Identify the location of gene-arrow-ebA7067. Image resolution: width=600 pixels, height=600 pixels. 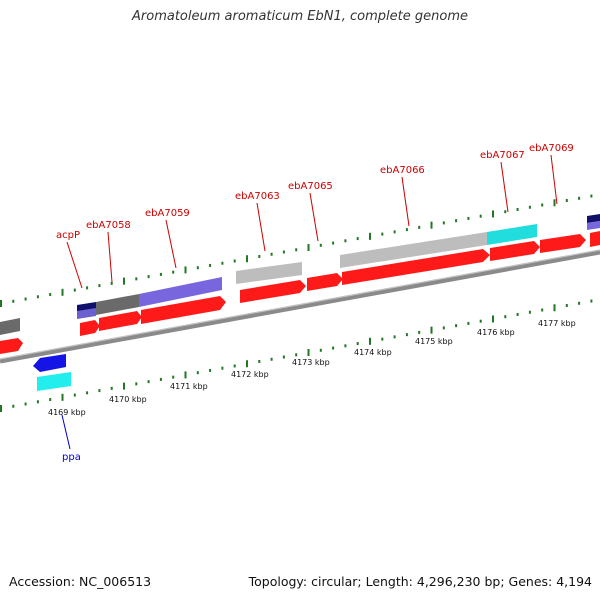
(515, 251).